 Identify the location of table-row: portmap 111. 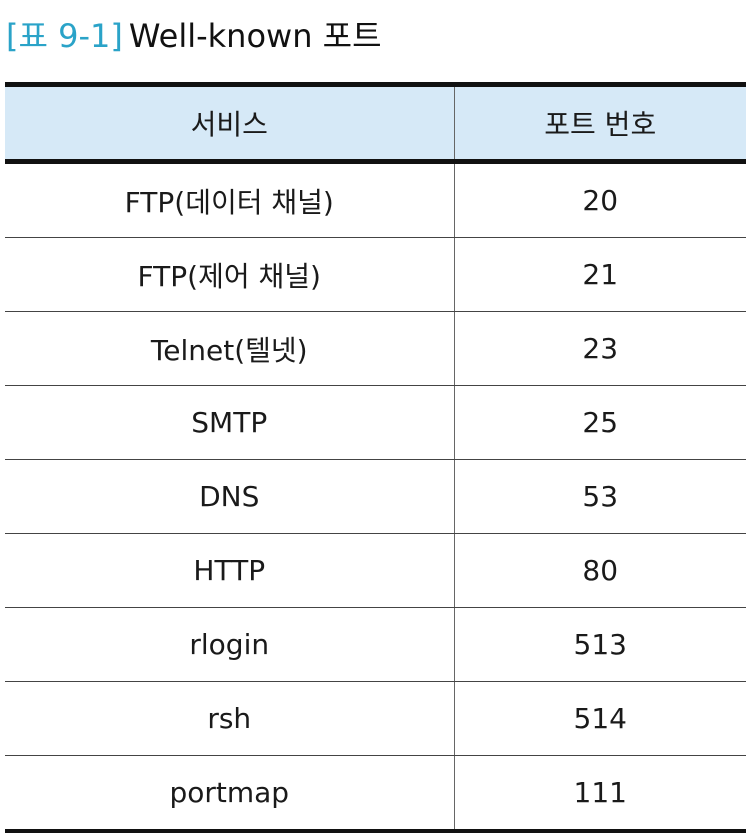
(375, 794).